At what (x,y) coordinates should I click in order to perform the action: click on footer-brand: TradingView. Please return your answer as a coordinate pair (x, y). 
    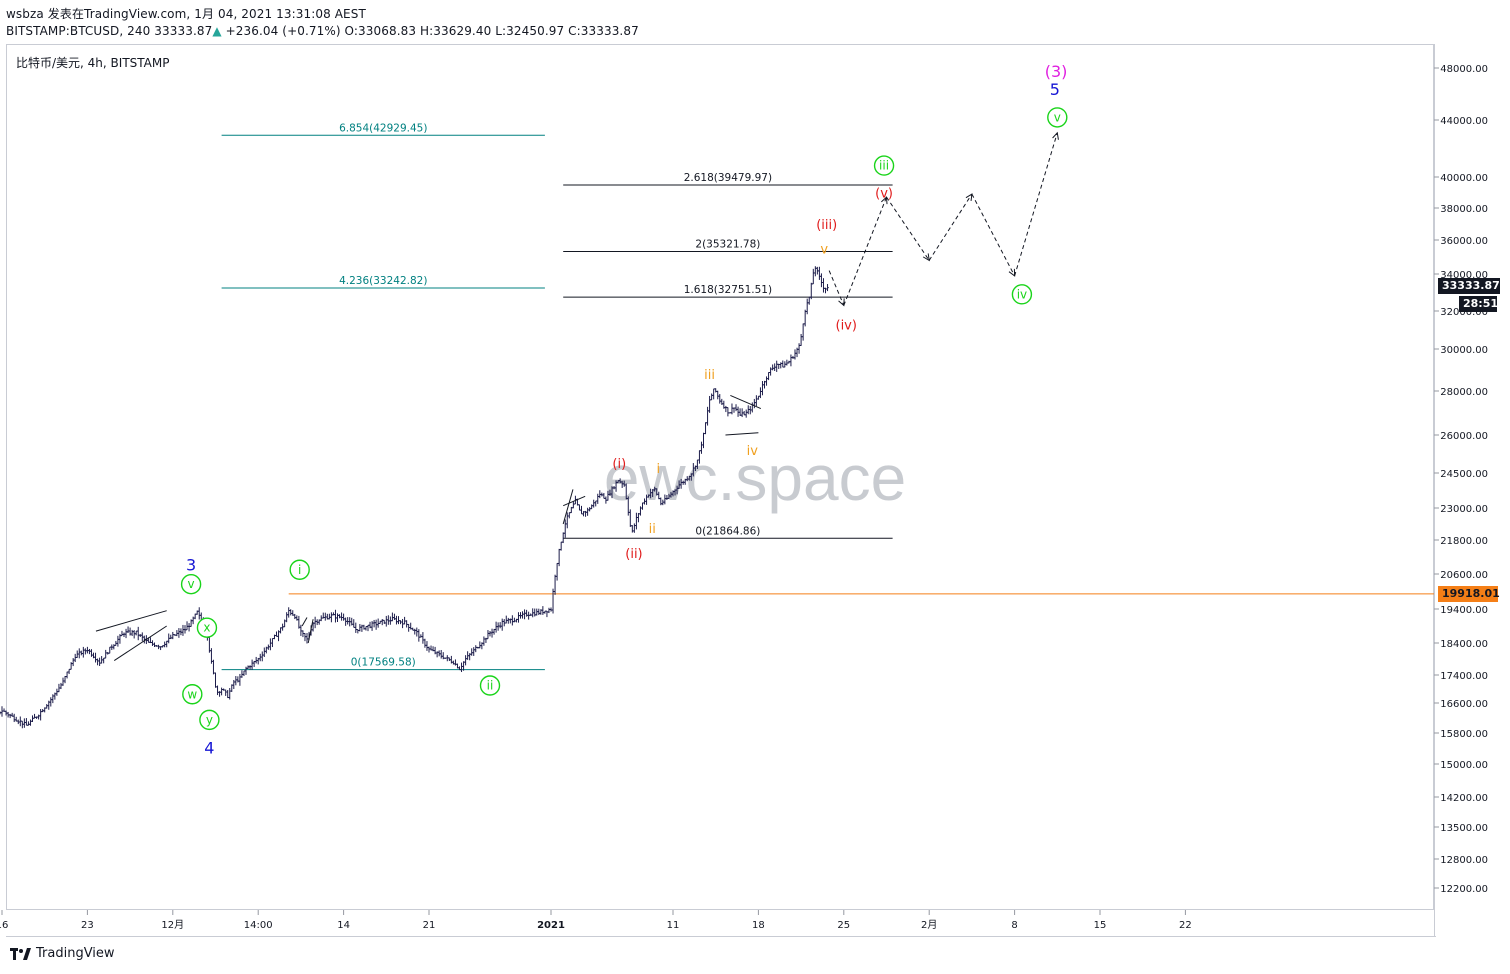
    Looking at the image, I should click on (62, 953).